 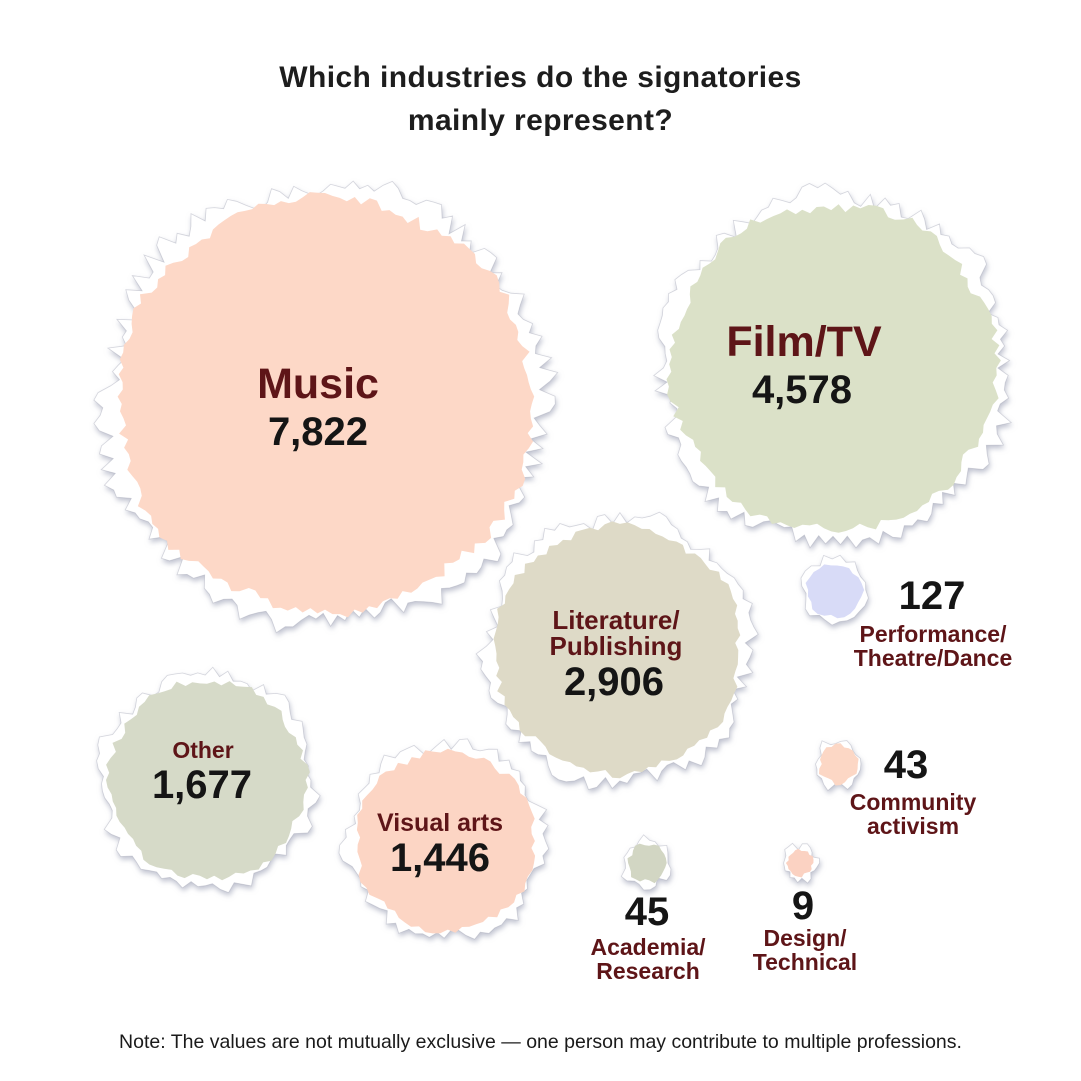 What do you see at coordinates (616, 646) in the screenshot?
I see `bubble-label-literature-publishing: Publishing` at bounding box center [616, 646].